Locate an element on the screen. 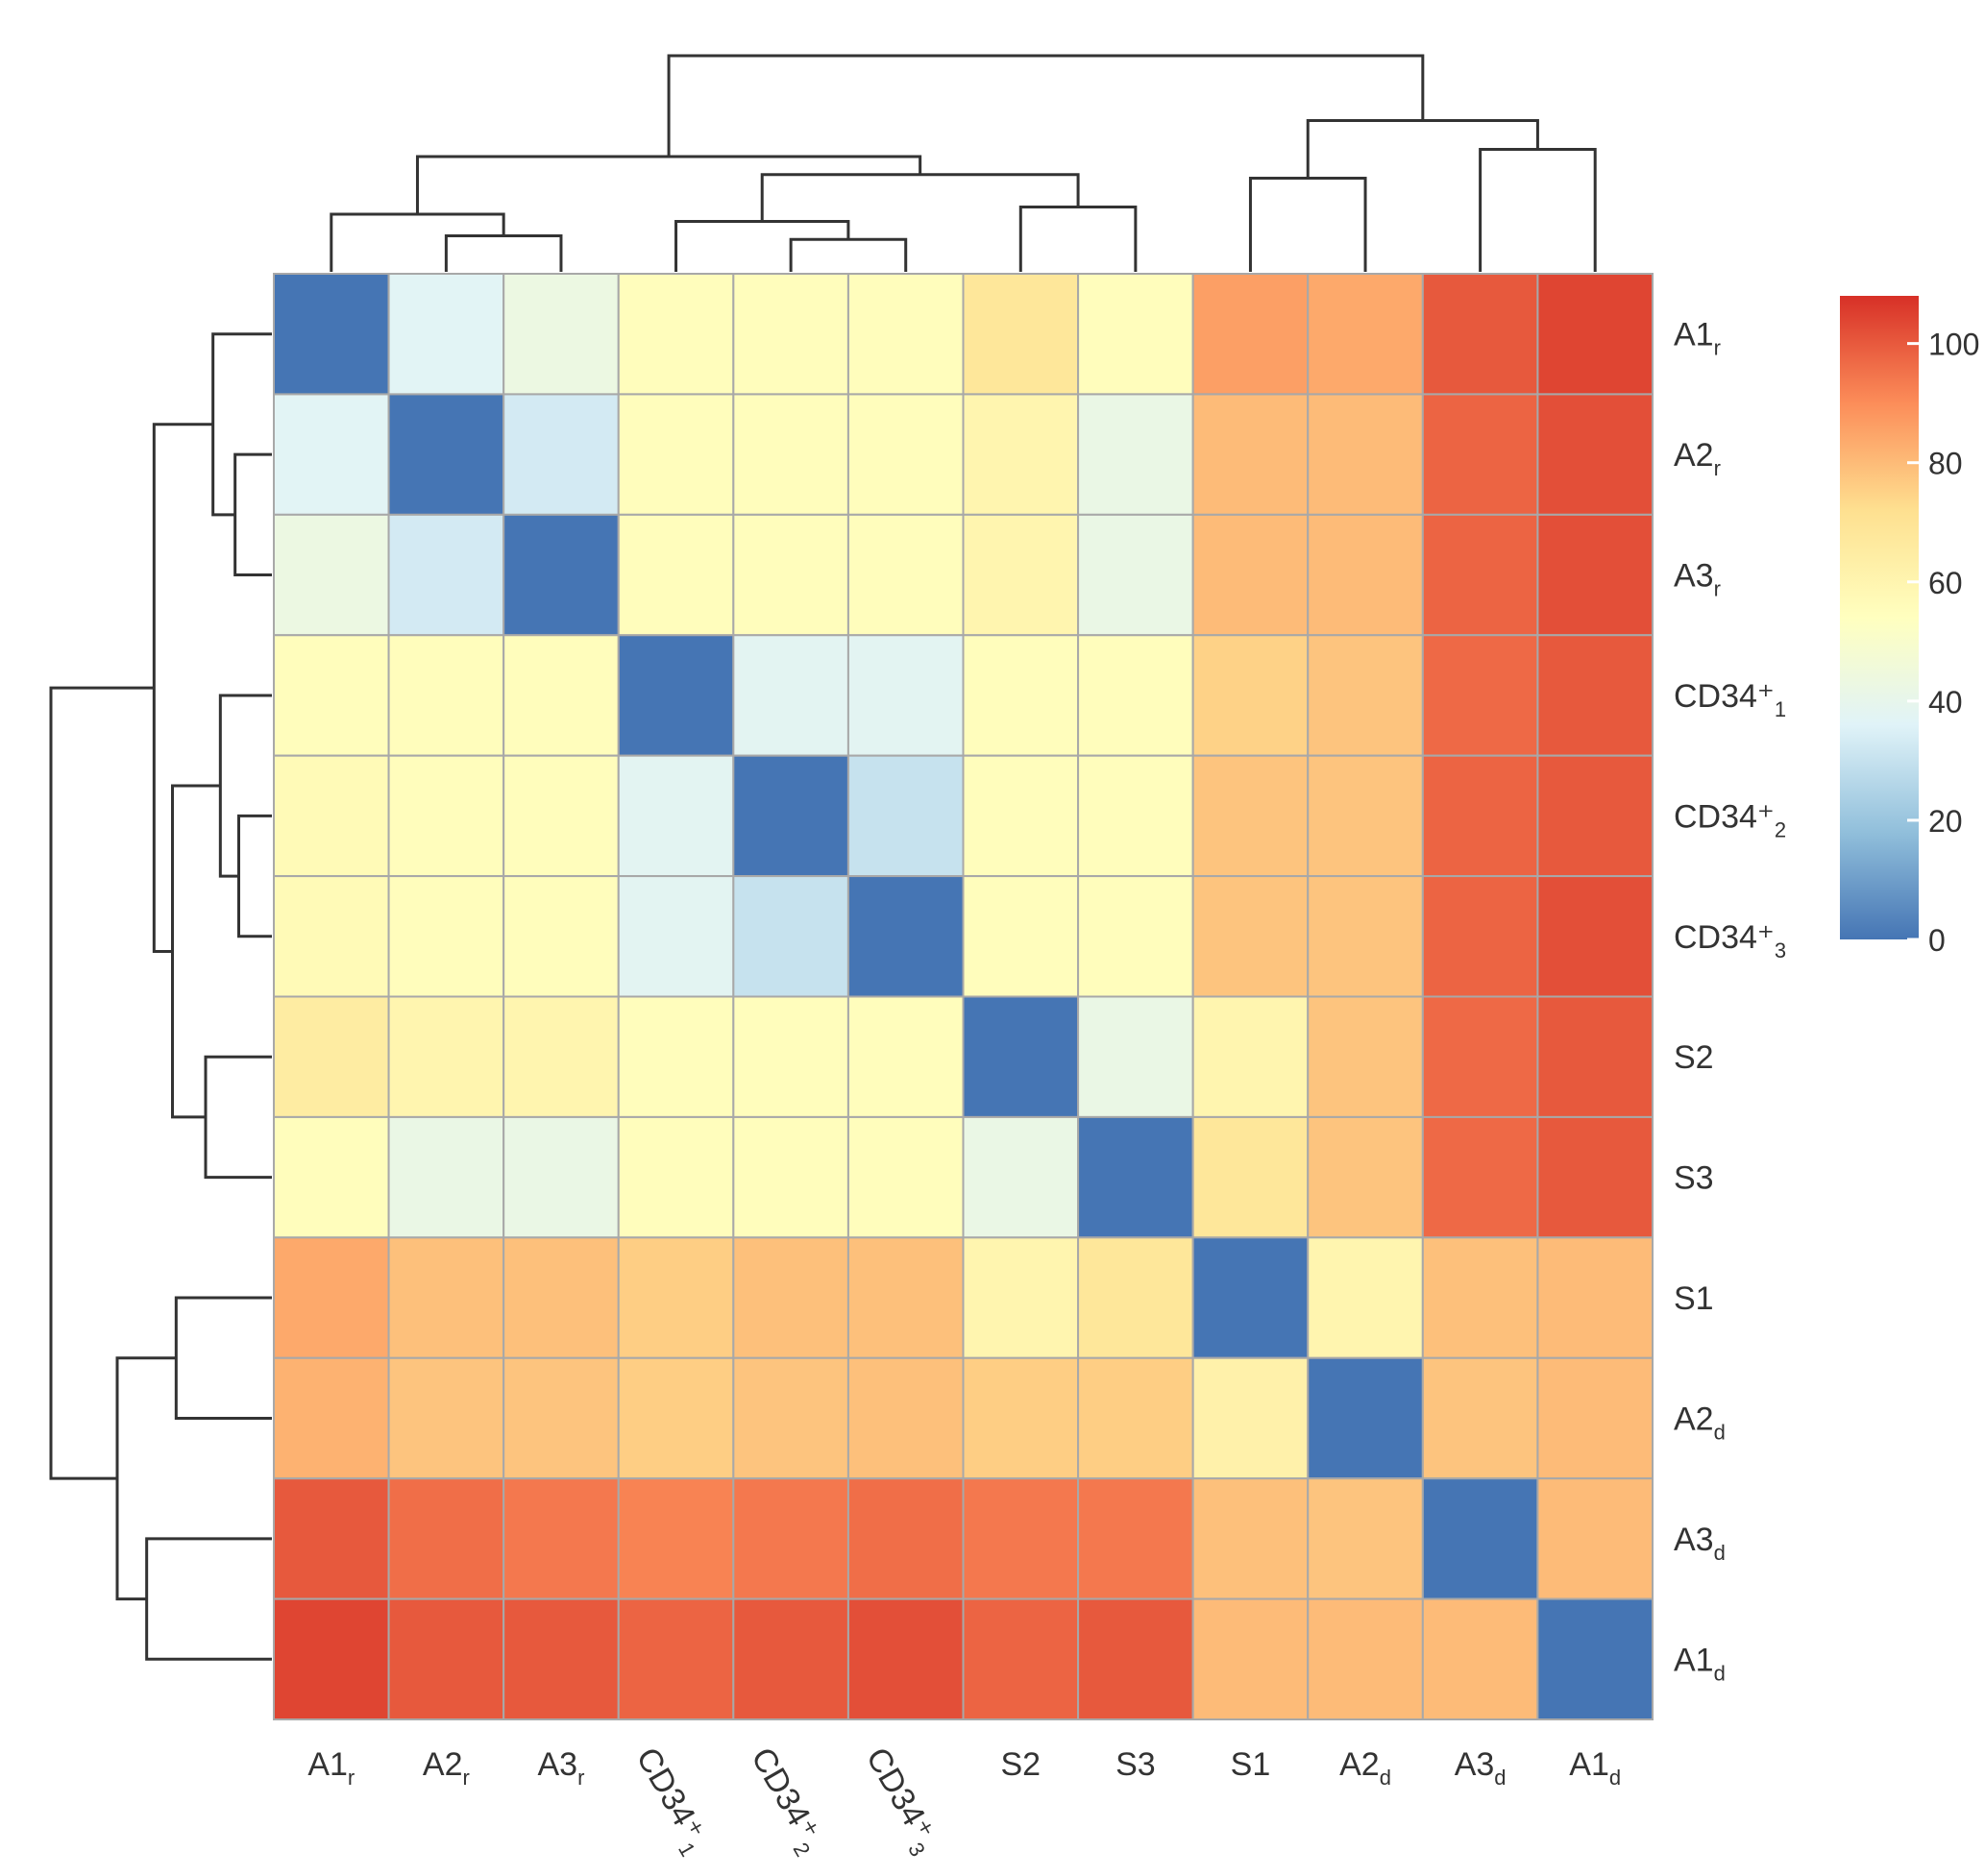 Image resolution: width=1985 pixels, height=1876 pixels. row-label: A3d is located at coordinates (1700, 1543).